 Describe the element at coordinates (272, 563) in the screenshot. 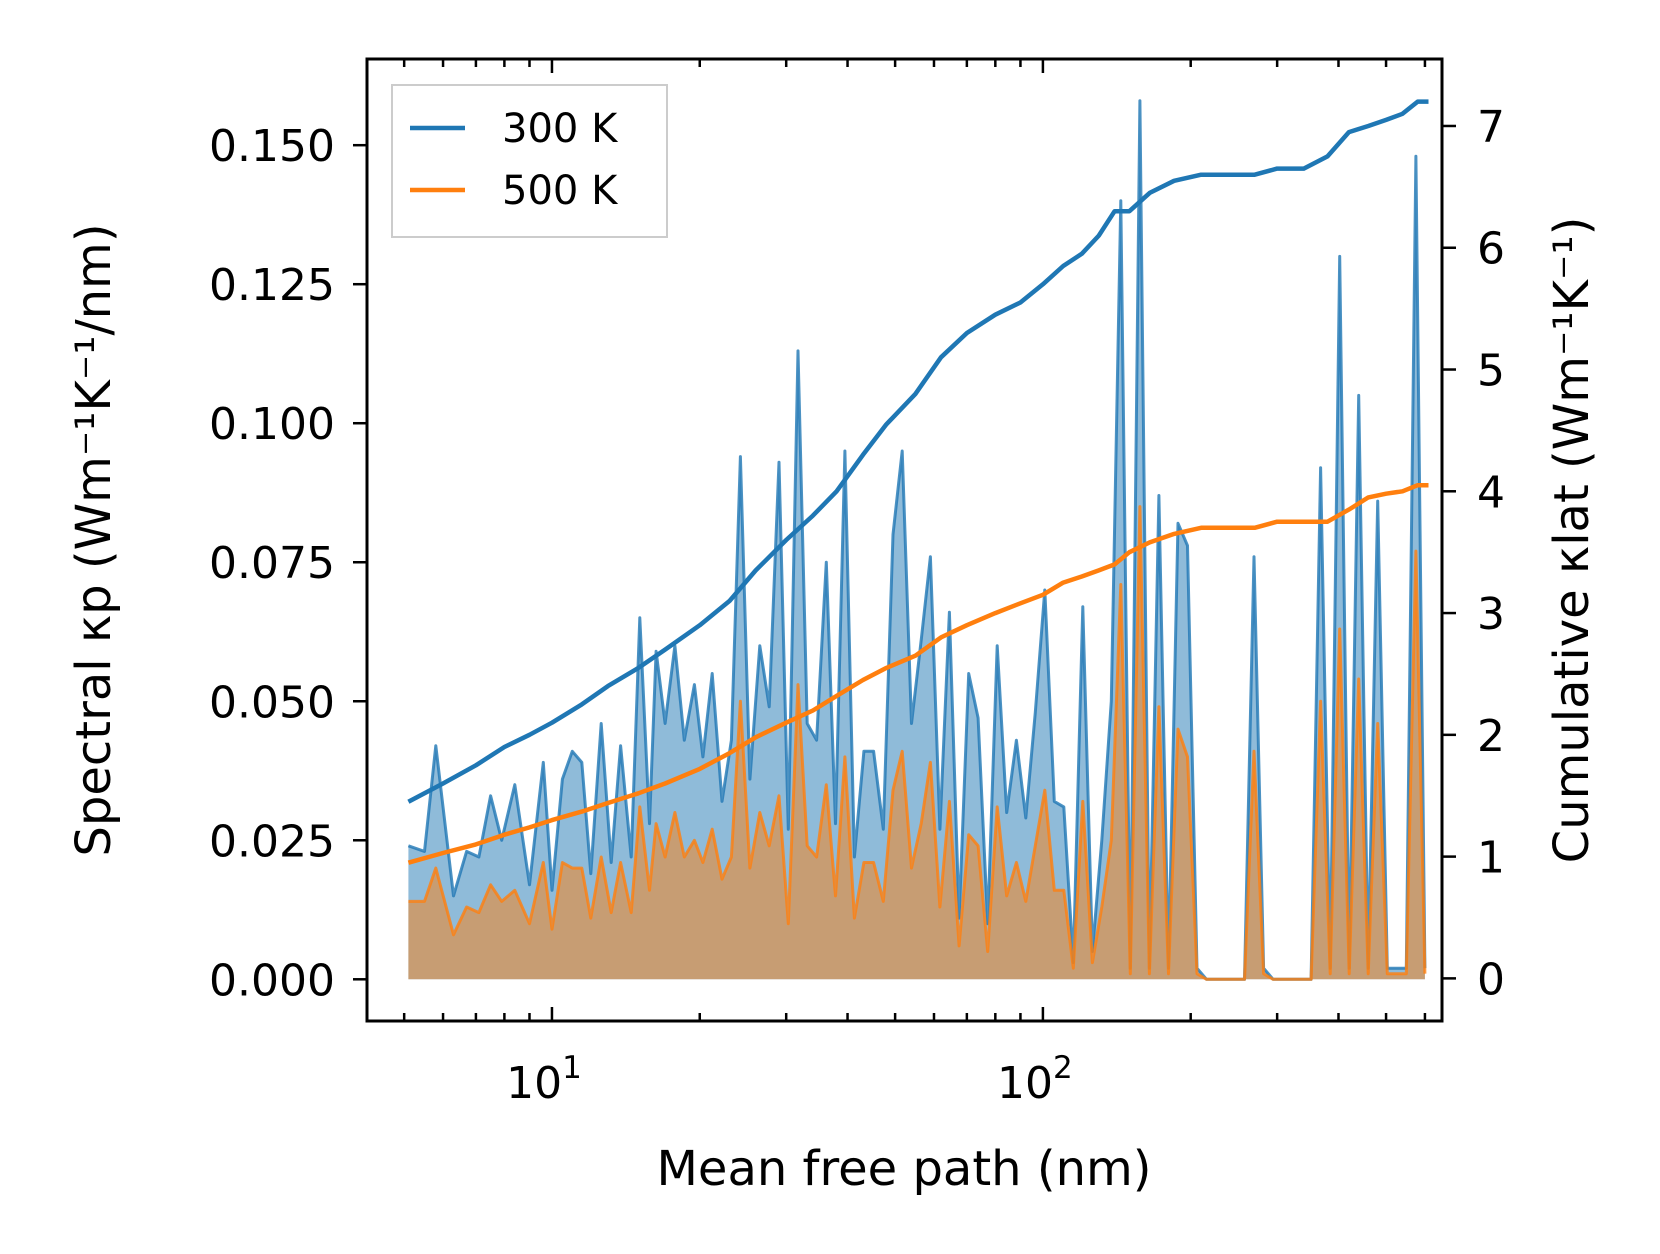

I see `y-left-tick-label: 0.075` at that location.